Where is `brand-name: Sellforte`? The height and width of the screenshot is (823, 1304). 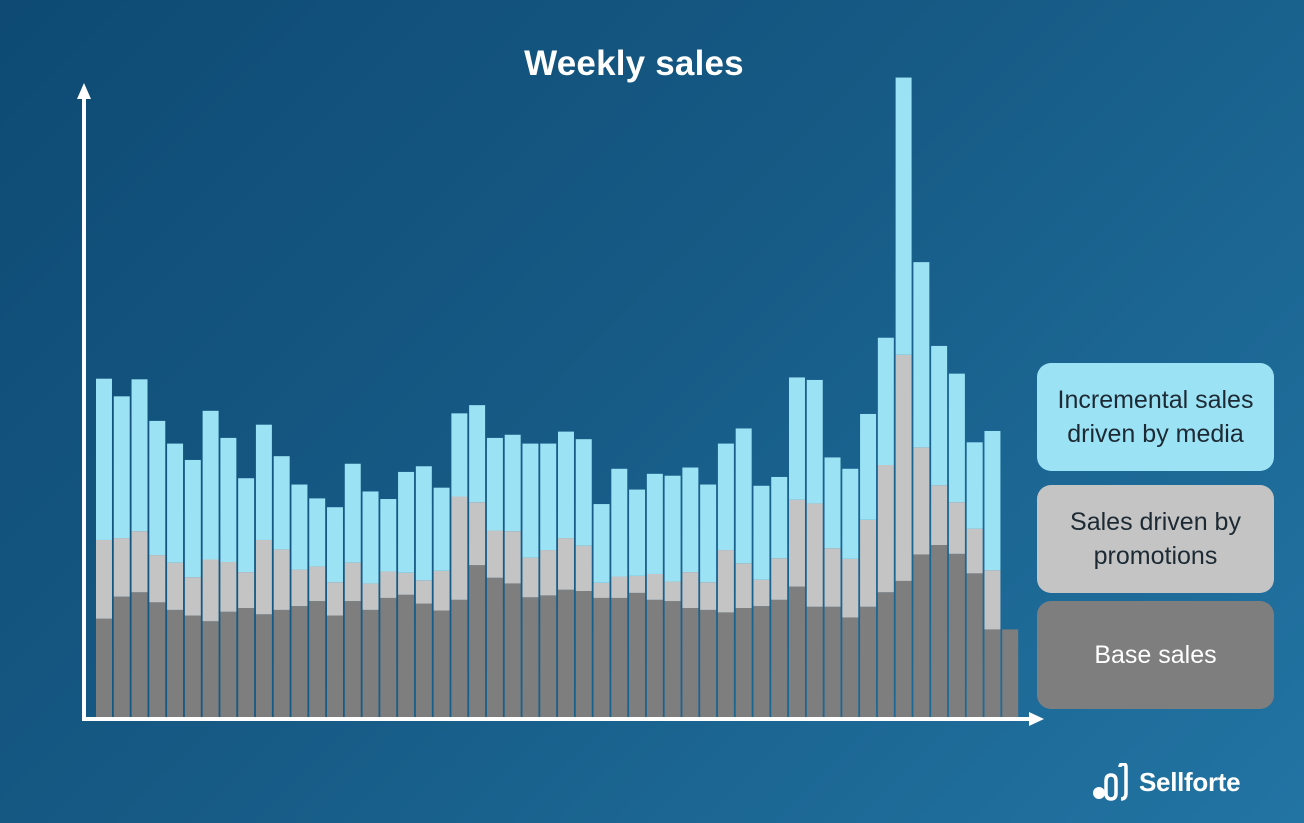
brand-name: Sellforte is located at coordinates (1190, 781).